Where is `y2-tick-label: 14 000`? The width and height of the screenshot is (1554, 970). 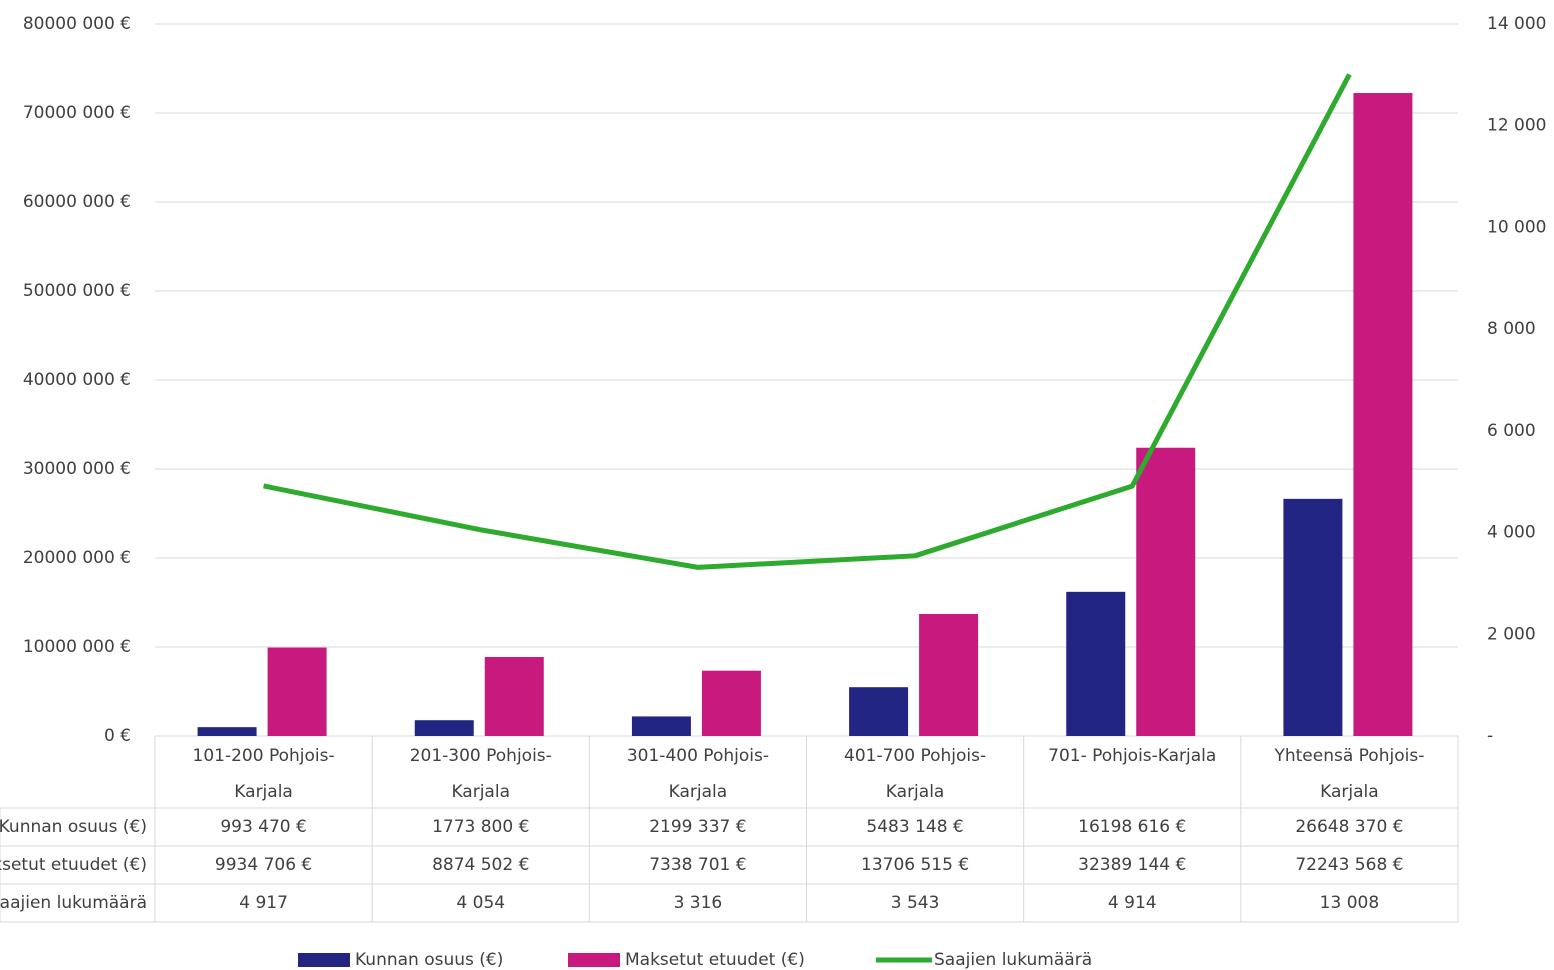
y2-tick-label: 14 000 is located at coordinates (1516, 24).